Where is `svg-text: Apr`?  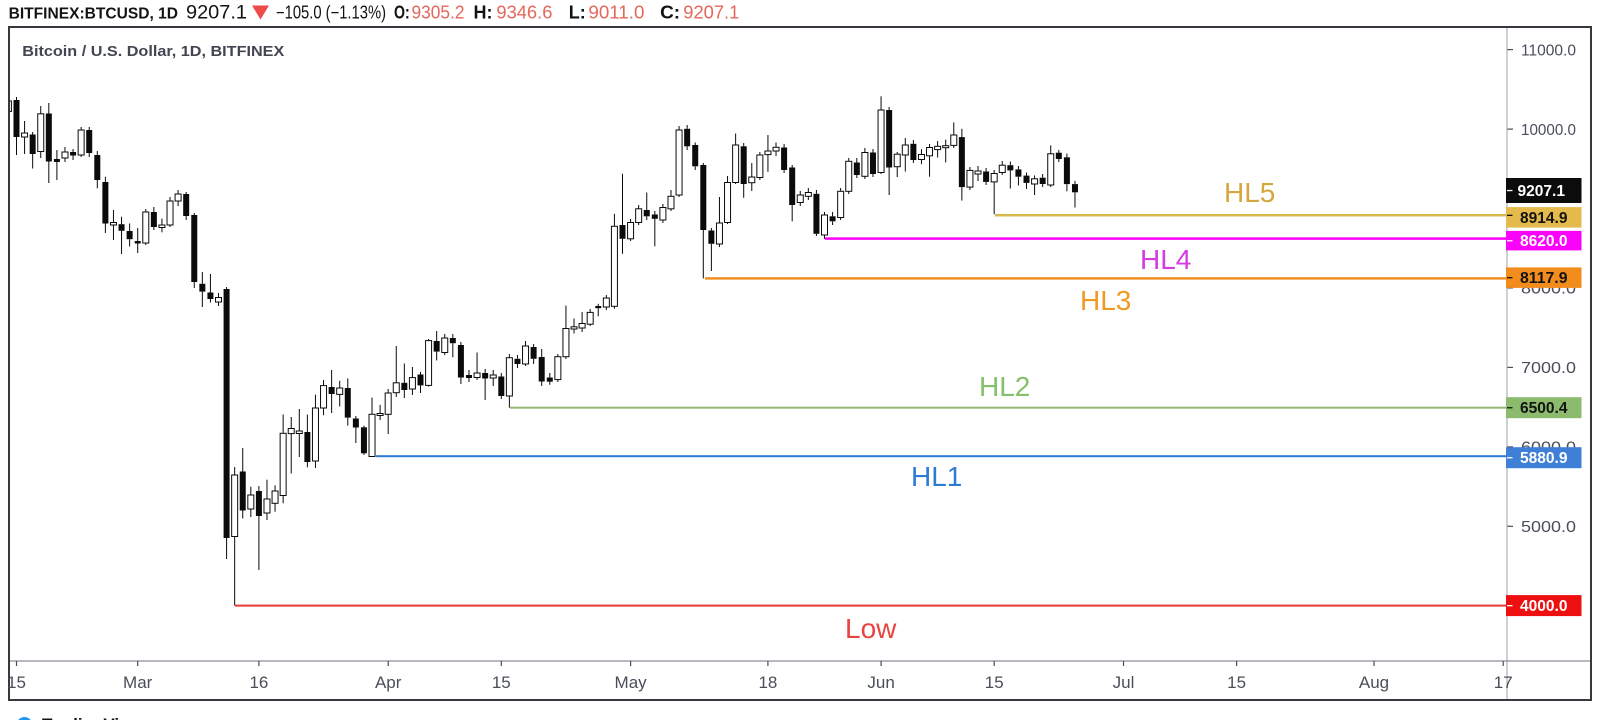 svg-text: Apr is located at coordinates (388, 682).